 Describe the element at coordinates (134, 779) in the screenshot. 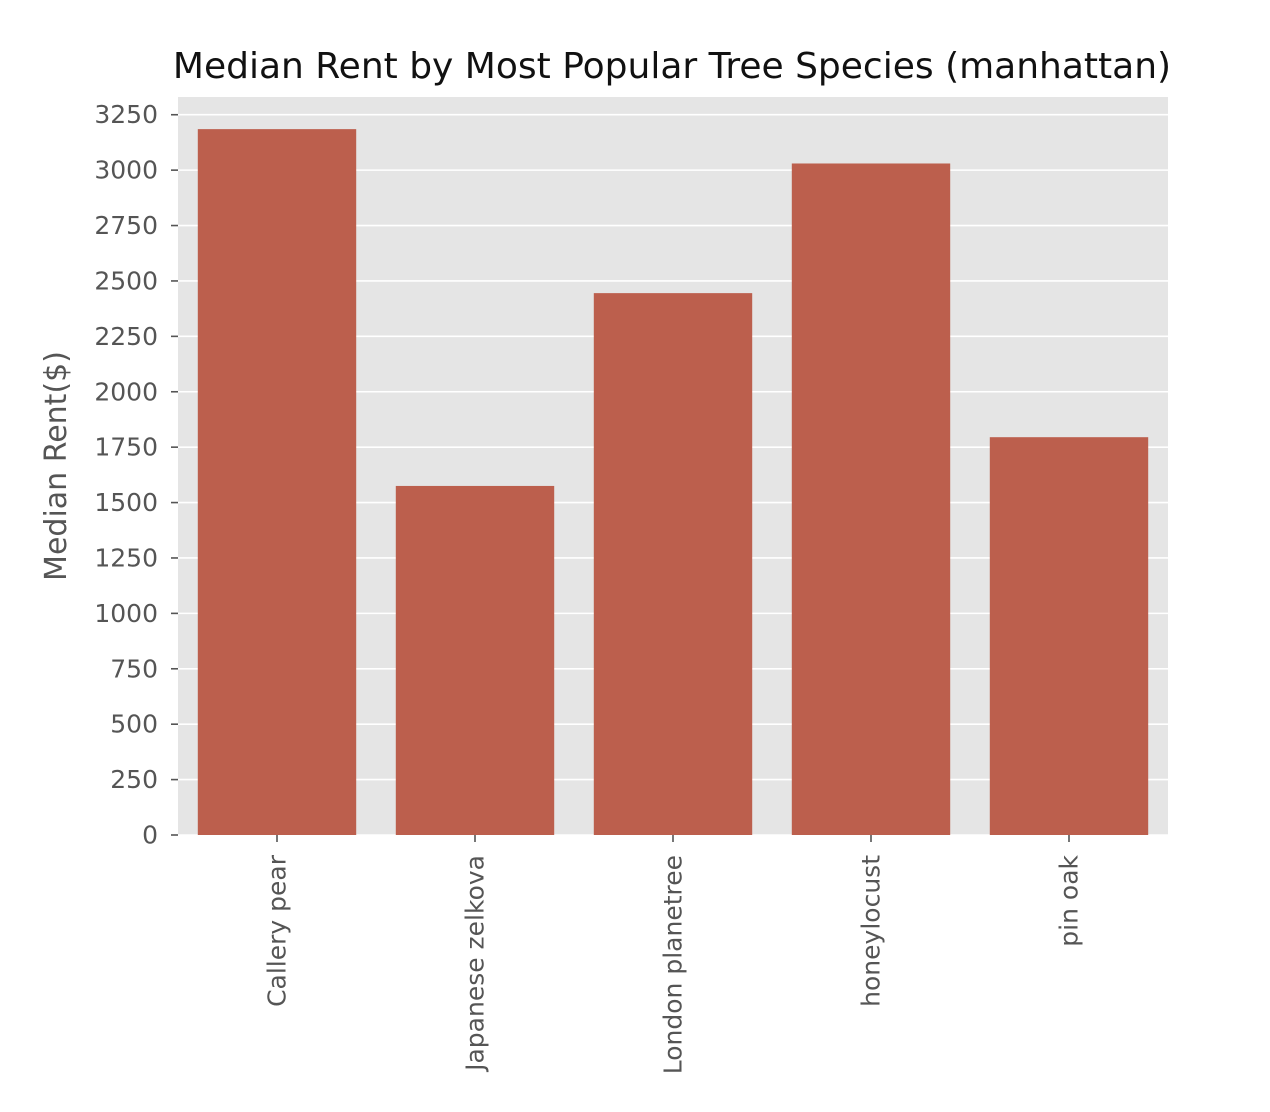

I see `y-tick-label: 250` at that location.